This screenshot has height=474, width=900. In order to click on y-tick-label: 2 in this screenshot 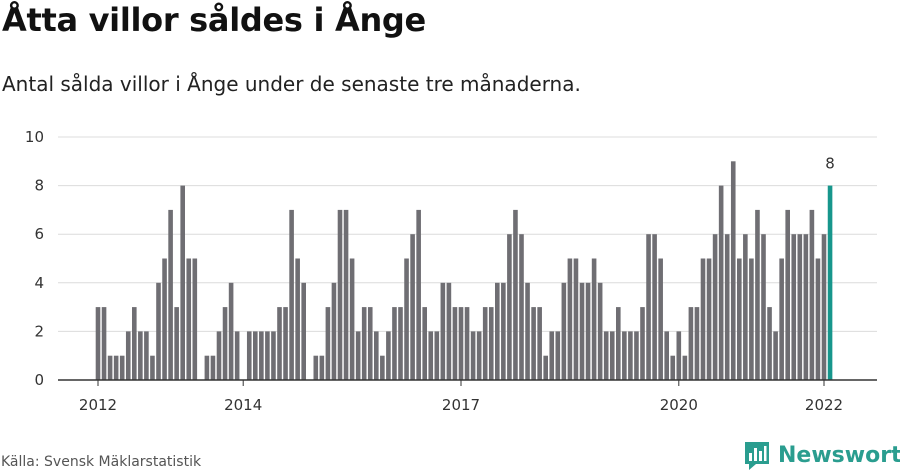, I will do `click(39, 331)`.